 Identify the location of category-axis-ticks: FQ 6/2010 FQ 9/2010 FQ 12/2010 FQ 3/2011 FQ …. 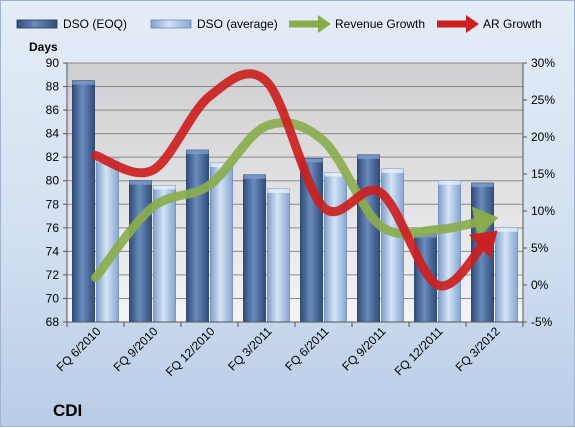
(289, 350).